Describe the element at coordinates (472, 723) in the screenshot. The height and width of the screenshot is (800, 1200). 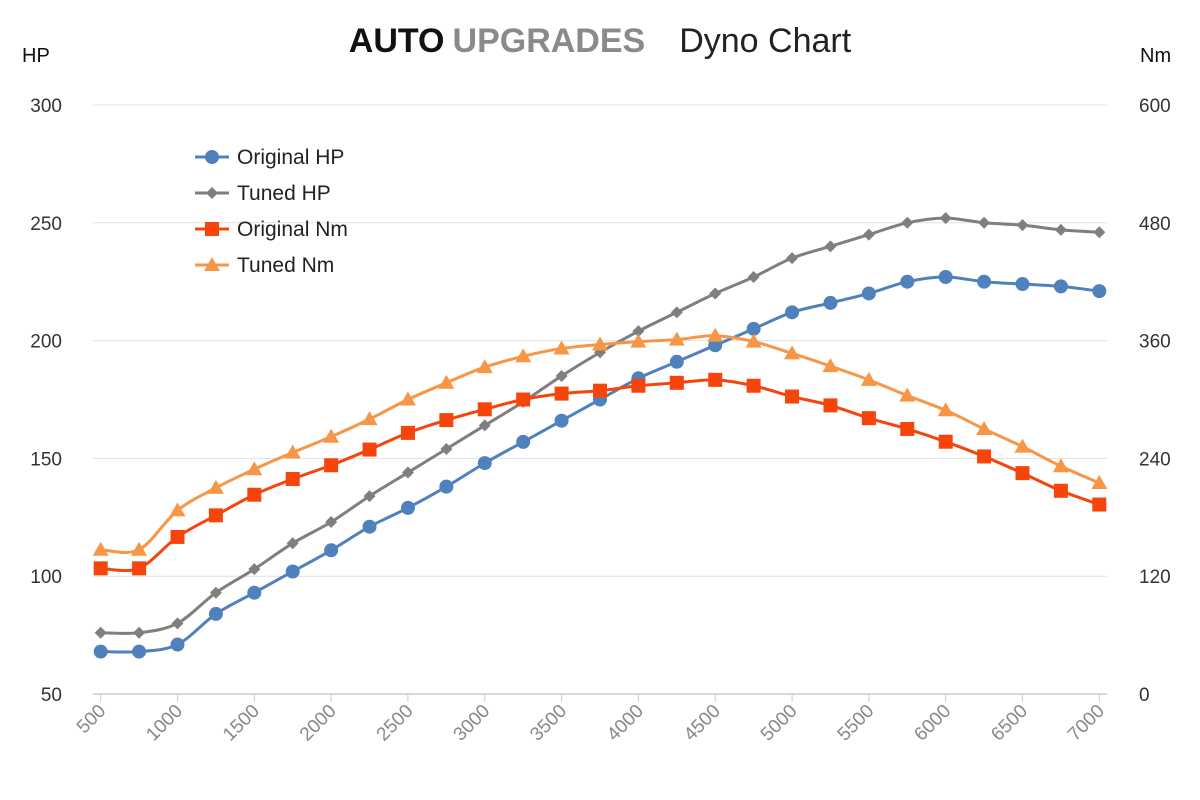
I see `x-tick-label: 3000` at that location.